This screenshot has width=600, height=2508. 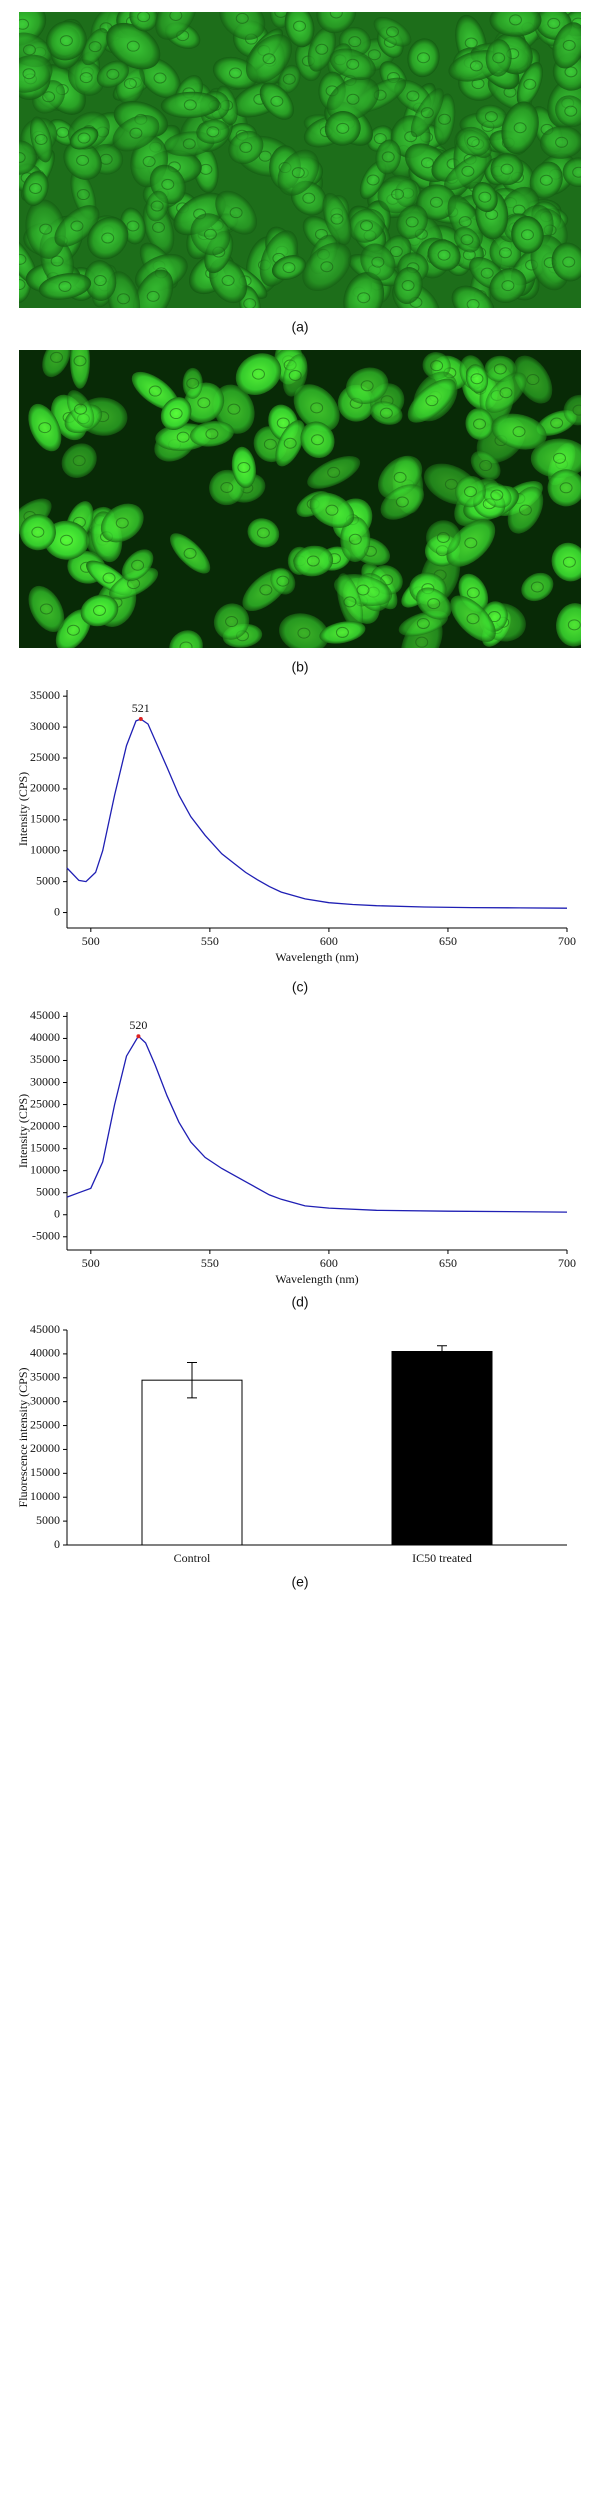 I want to click on x-tick-label: 650, so click(x=448, y=1263).